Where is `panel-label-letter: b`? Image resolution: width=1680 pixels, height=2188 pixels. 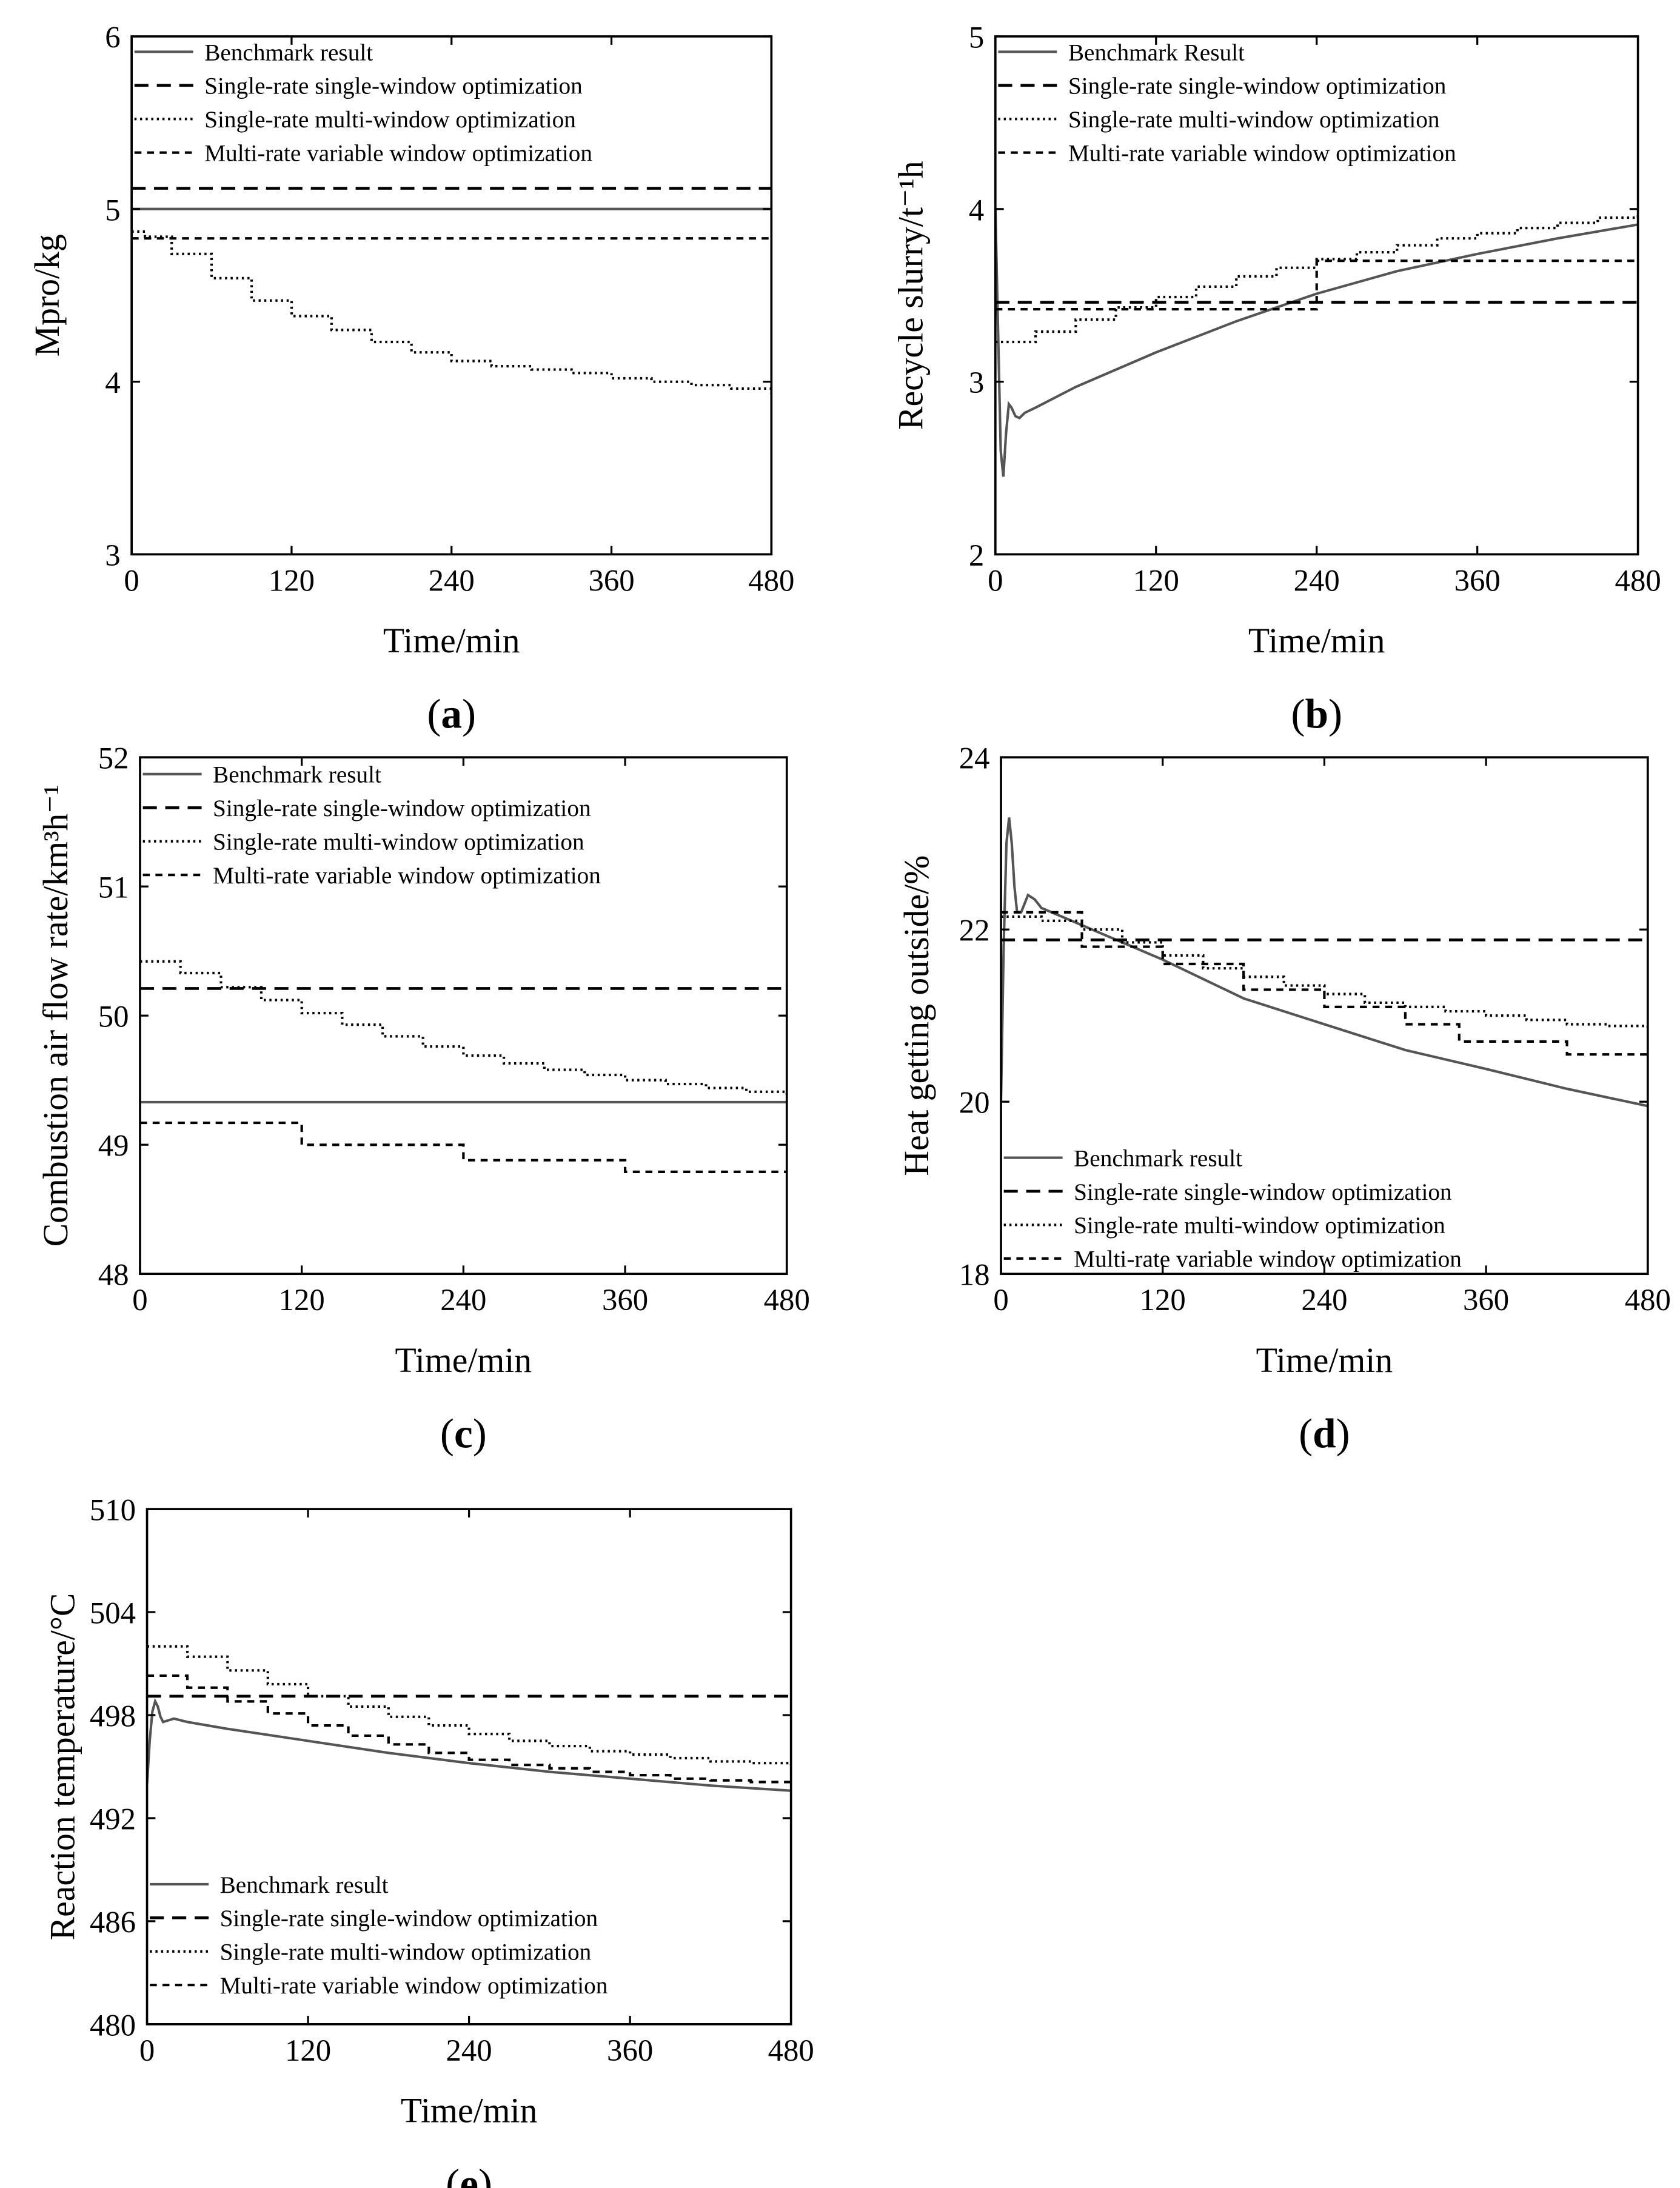
panel-label-letter: b is located at coordinates (1316, 714).